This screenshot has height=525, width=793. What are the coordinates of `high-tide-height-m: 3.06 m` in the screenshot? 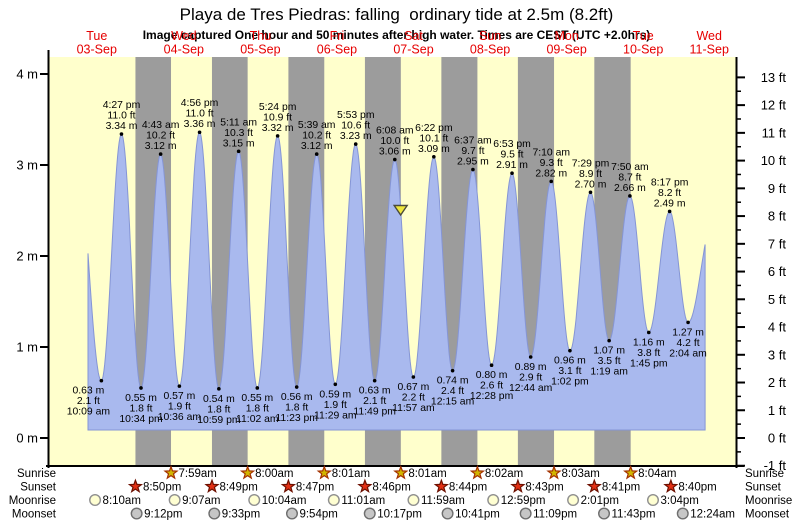 It's located at (395, 152).